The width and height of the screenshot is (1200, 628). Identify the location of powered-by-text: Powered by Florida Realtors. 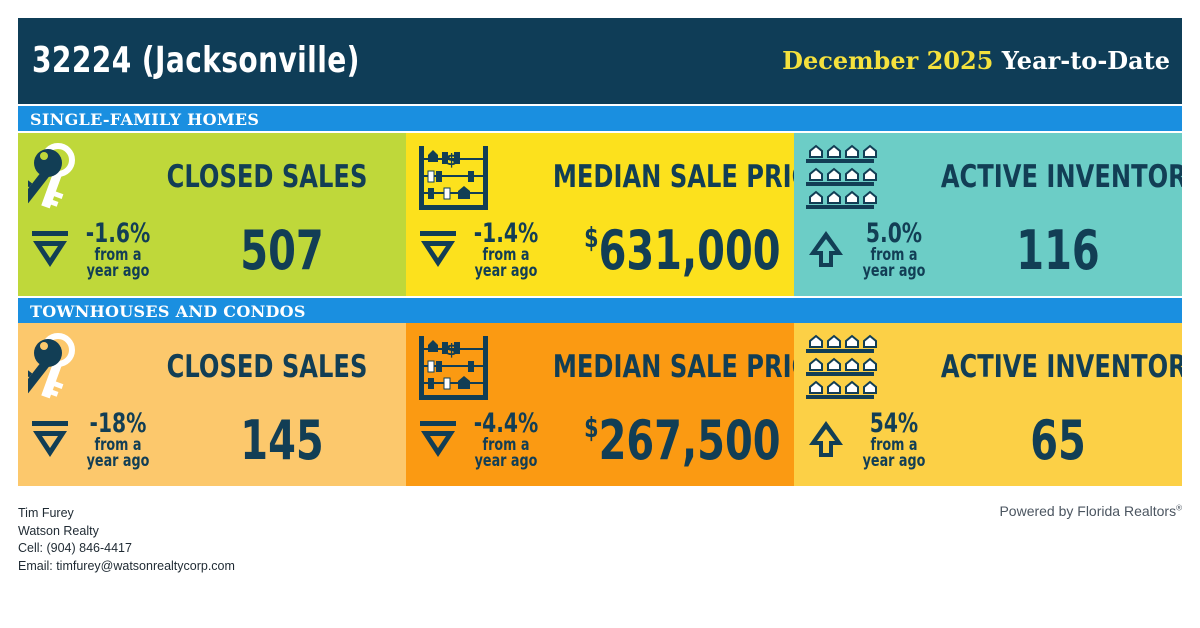
(1088, 511).